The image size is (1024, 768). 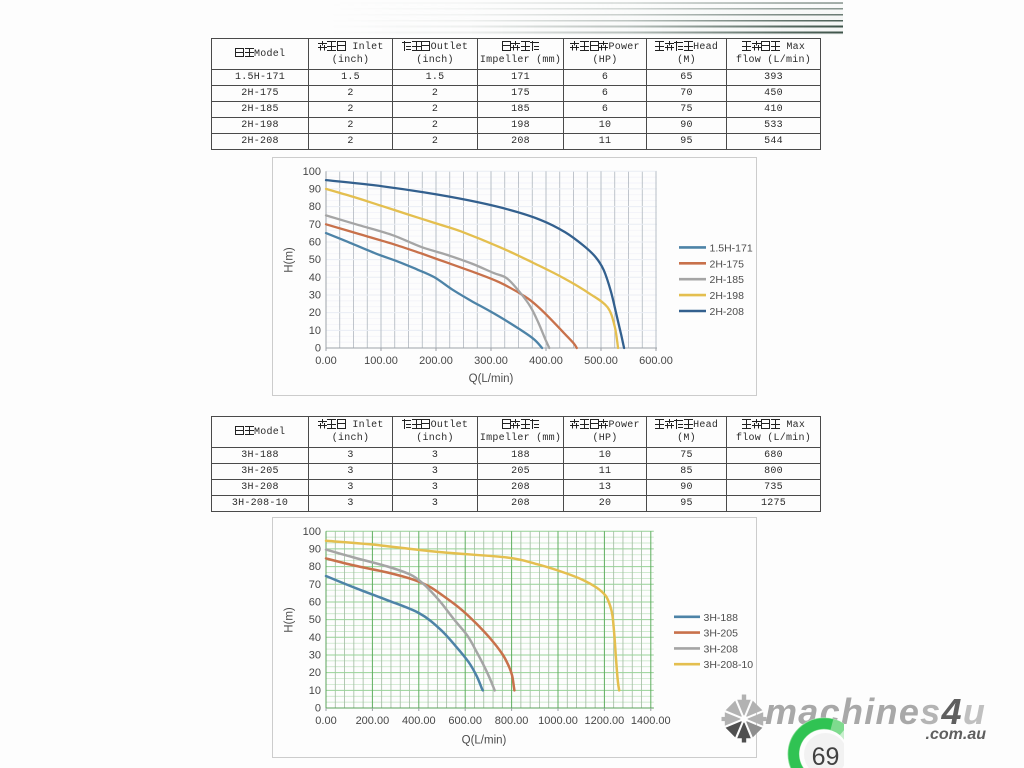 What do you see at coordinates (491, 361) in the screenshot?
I see `svg-text: 300.00` at bounding box center [491, 361].